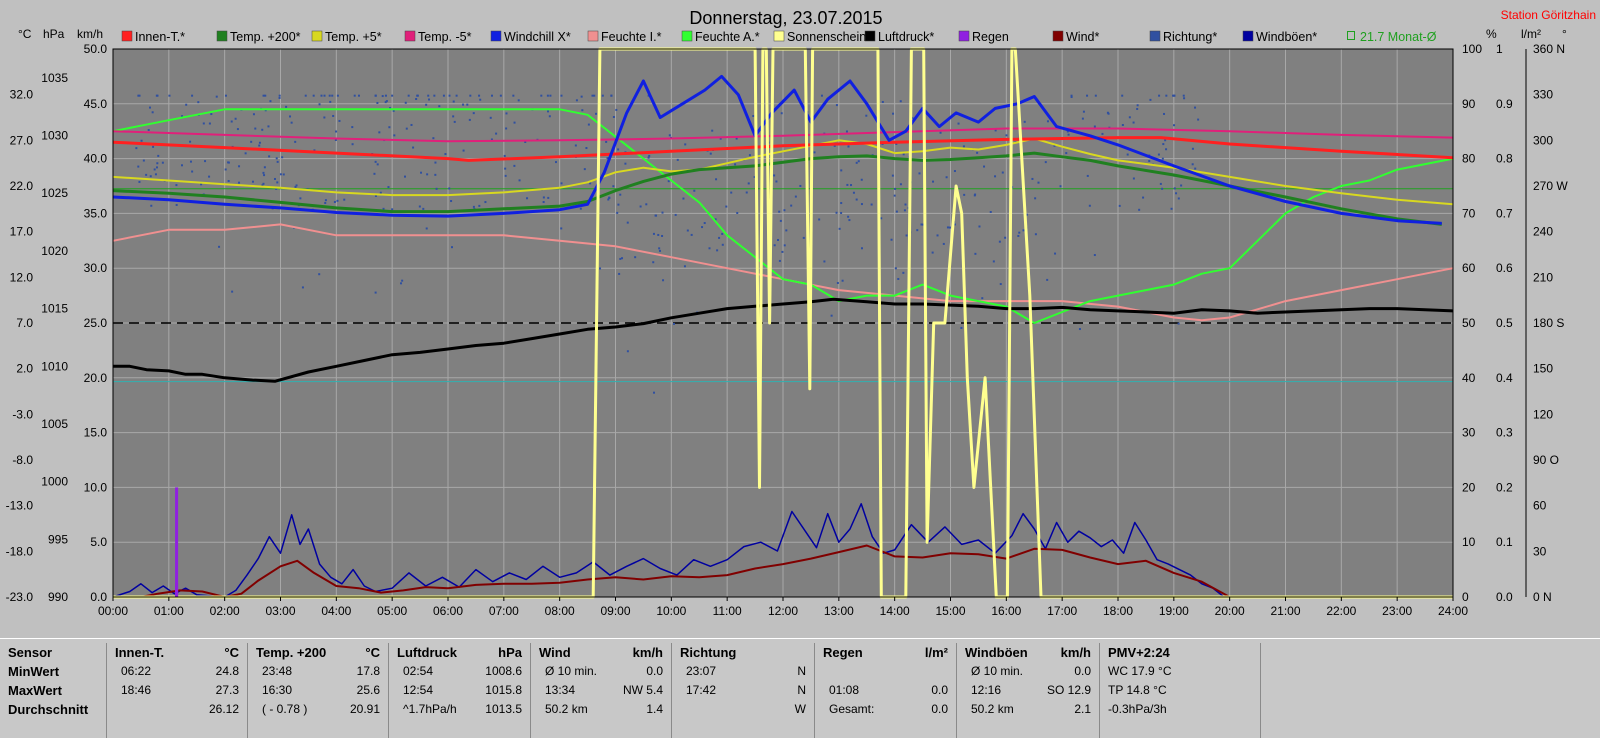 The width and height of the screenshot is (1600, 738). What do you see at coordinates (870, 36) in the screenshot?
I see `legend-swatch-luftdruck` at bounding box center [870, 36].